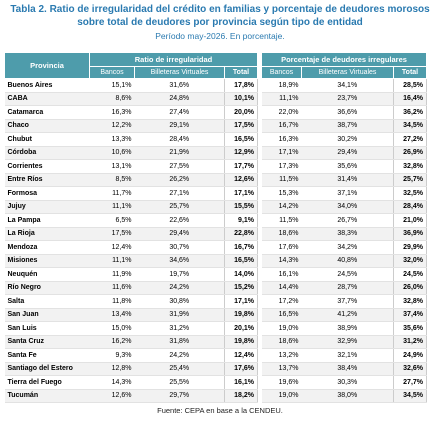 Image resolution: width=440 pixels, height=423 pixels. What do you see at coordinates (281, 126) in the screenshot?
I see `value-cell: 16,7%` at bounding box center [281, 126].